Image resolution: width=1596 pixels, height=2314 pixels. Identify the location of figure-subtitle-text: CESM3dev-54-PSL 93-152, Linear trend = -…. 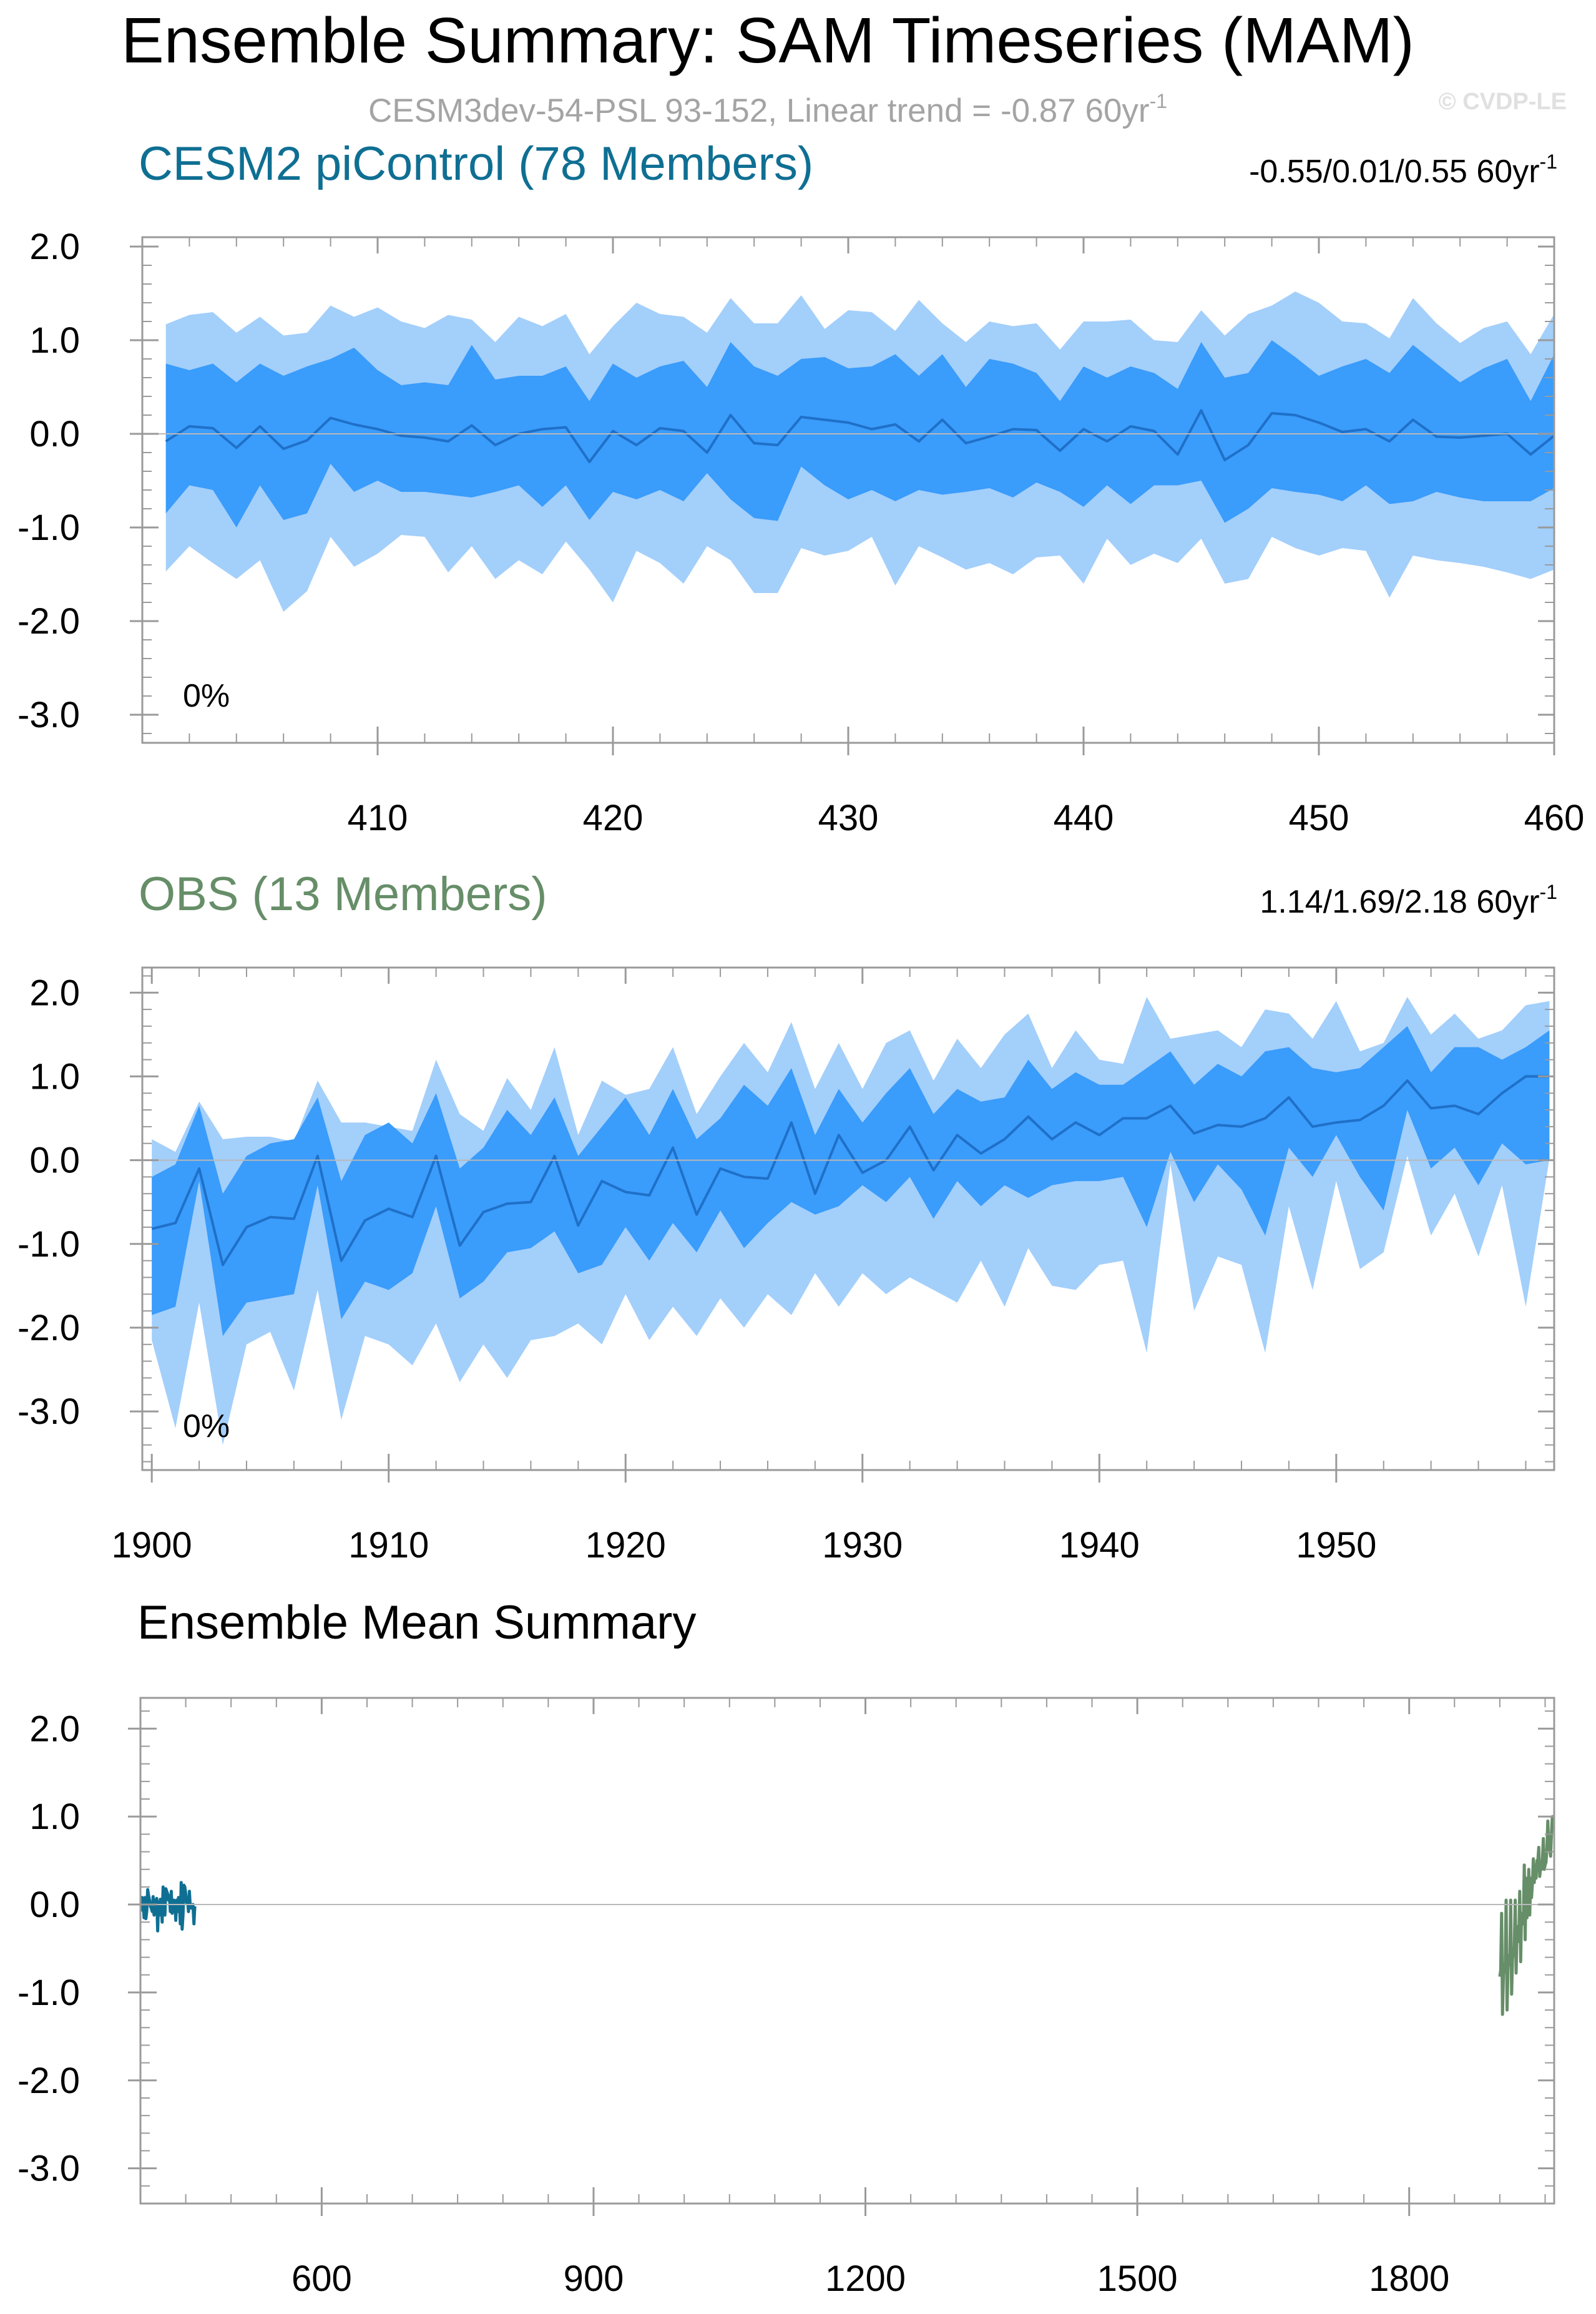
(759, 110).